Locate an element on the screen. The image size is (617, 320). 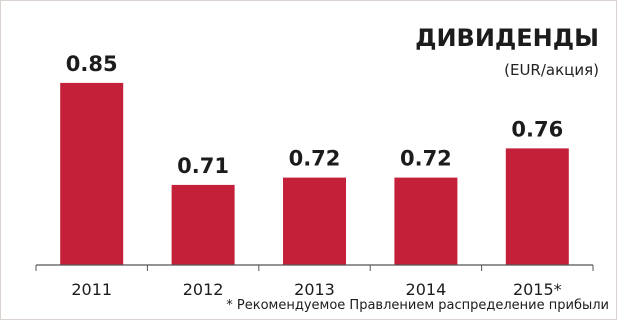
x-tick-label-2013: 2013 is located at coordinates (314, 289).